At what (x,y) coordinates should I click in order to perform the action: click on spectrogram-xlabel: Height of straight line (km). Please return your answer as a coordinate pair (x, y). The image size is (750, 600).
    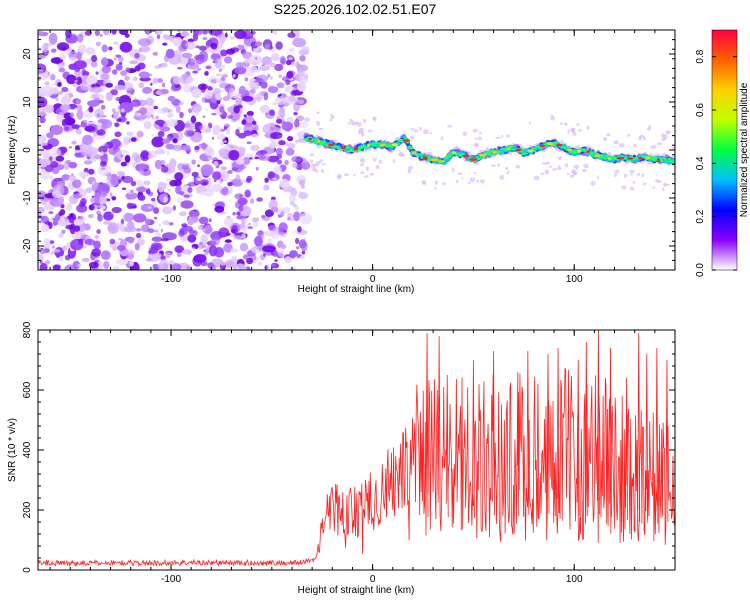
    Looking at the image, I should click on (356, 289).